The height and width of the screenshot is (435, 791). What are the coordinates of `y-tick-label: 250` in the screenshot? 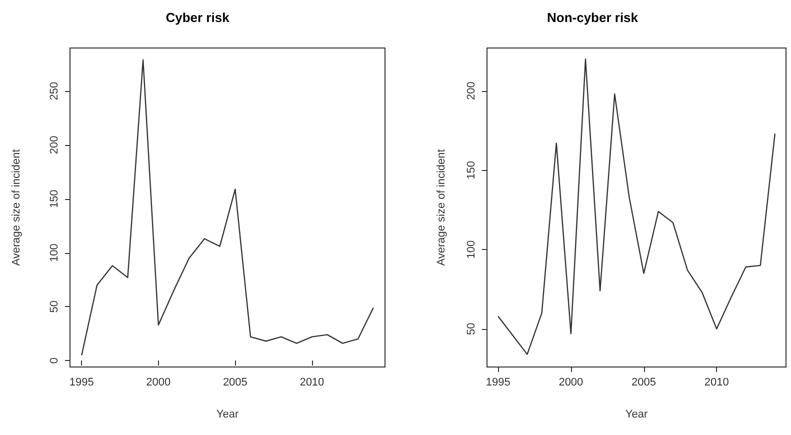 It's located at (54, 91).